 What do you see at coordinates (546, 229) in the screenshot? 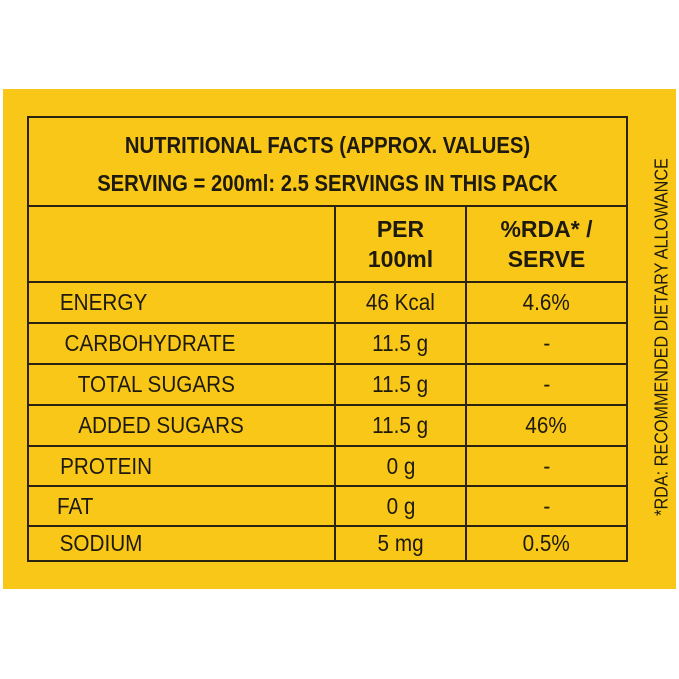
I see `rda-header-line1: %RDA* /` at bounding box center [546, 229].